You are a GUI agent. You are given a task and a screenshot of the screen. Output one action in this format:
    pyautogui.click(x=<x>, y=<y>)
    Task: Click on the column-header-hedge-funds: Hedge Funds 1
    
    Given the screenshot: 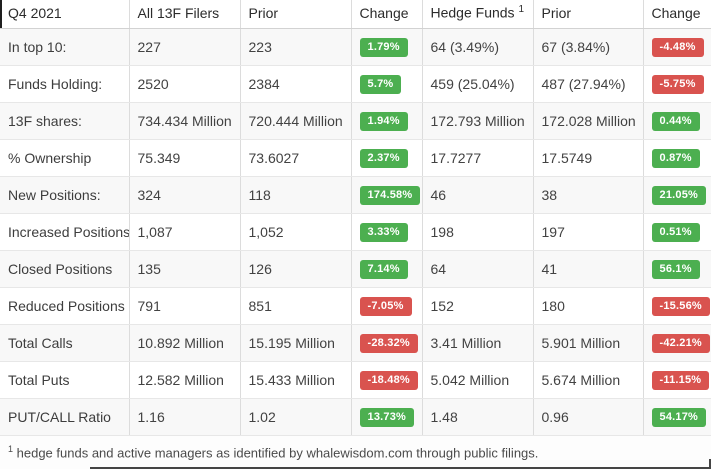 What is the action you would take?
    pyautogui.click(x=478, y=14)
    